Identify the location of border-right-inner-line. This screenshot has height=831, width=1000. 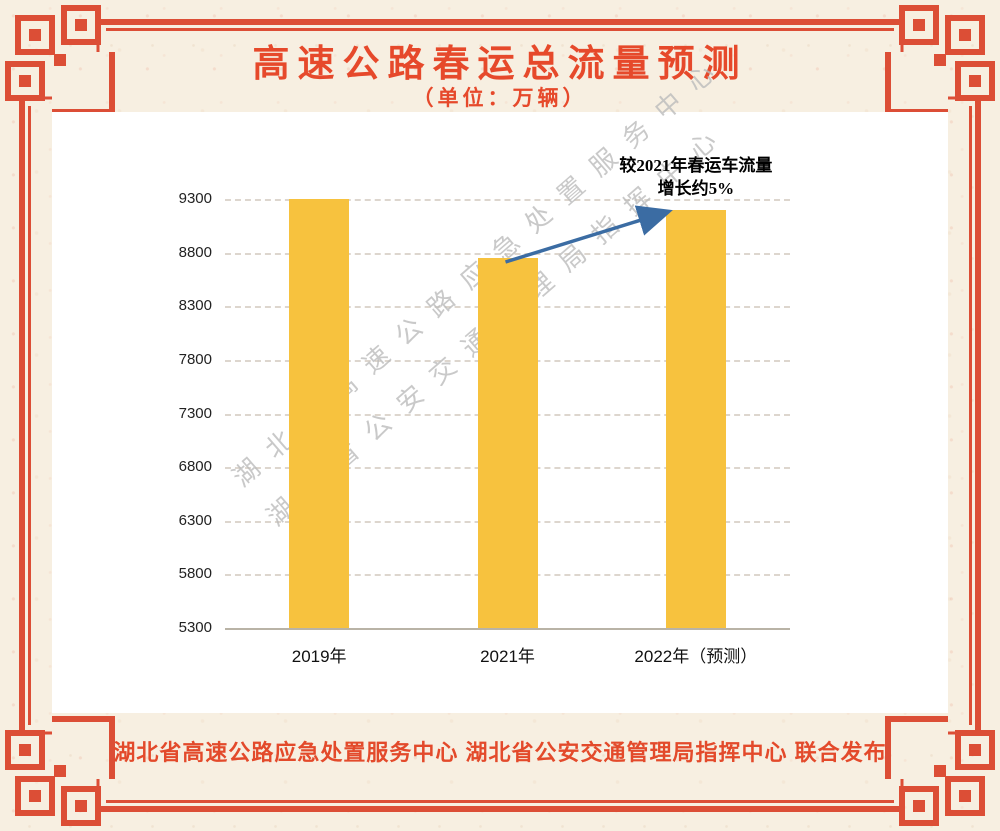
(970, 415).